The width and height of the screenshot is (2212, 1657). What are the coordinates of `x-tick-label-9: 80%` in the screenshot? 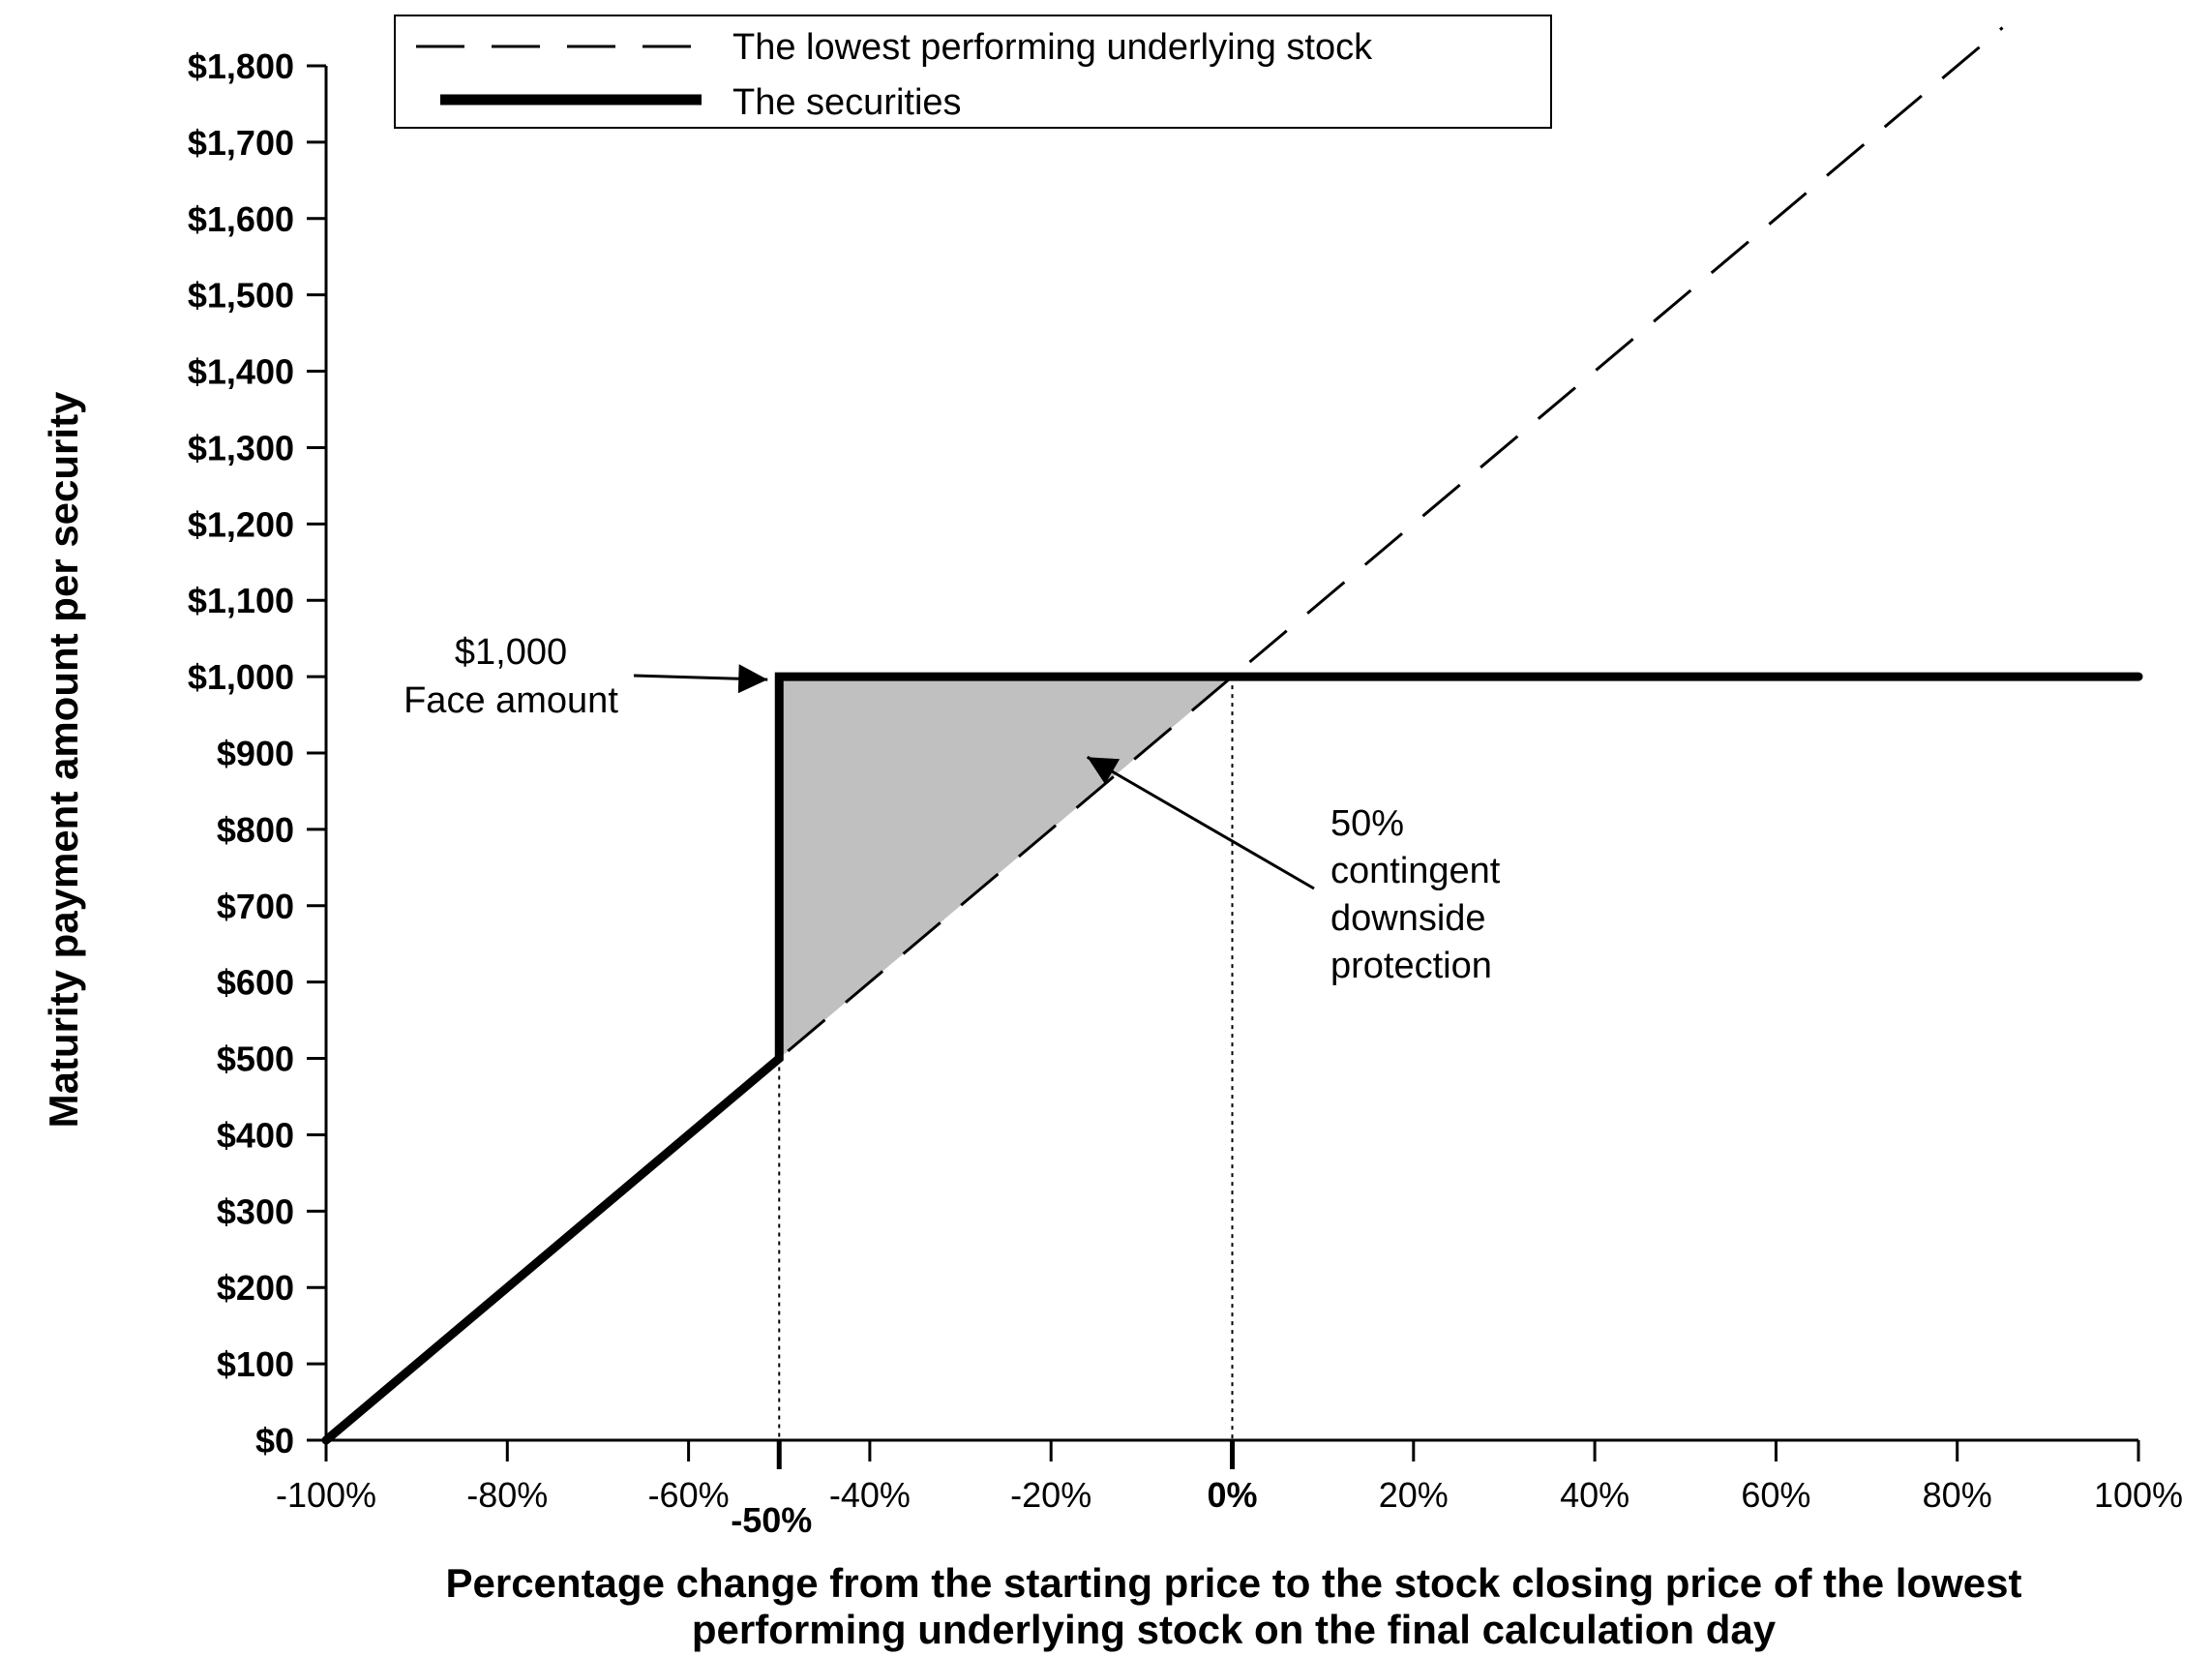 It's located at (1957, 1495).